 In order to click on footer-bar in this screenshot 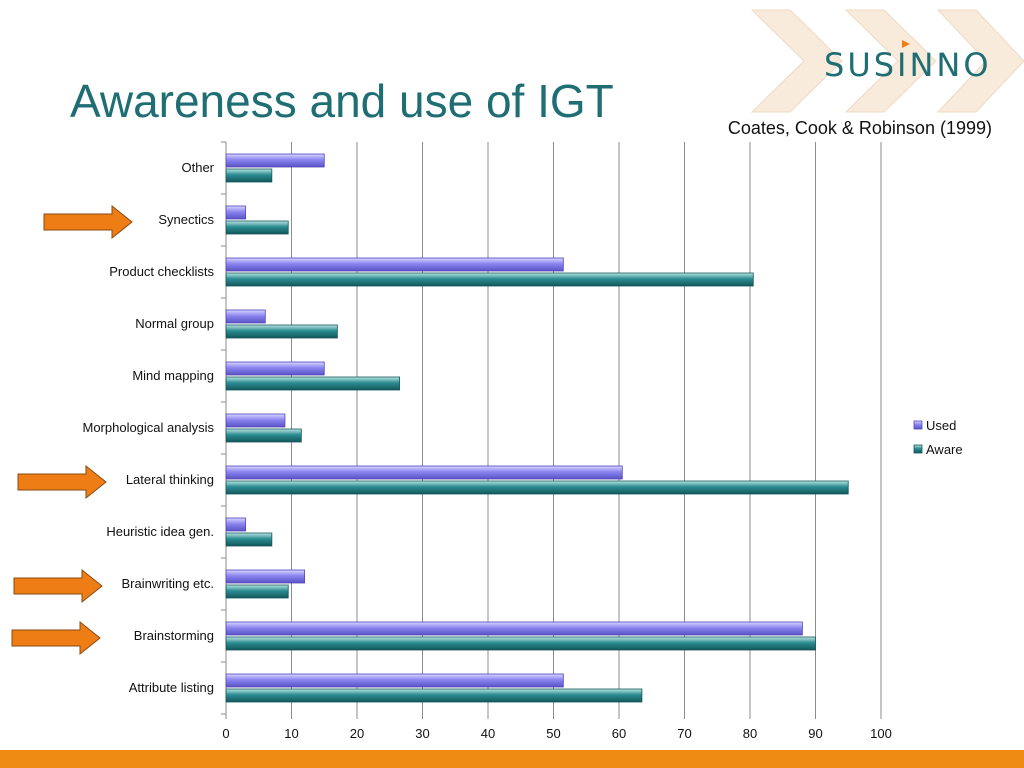, I will do `click(512, 759)`.